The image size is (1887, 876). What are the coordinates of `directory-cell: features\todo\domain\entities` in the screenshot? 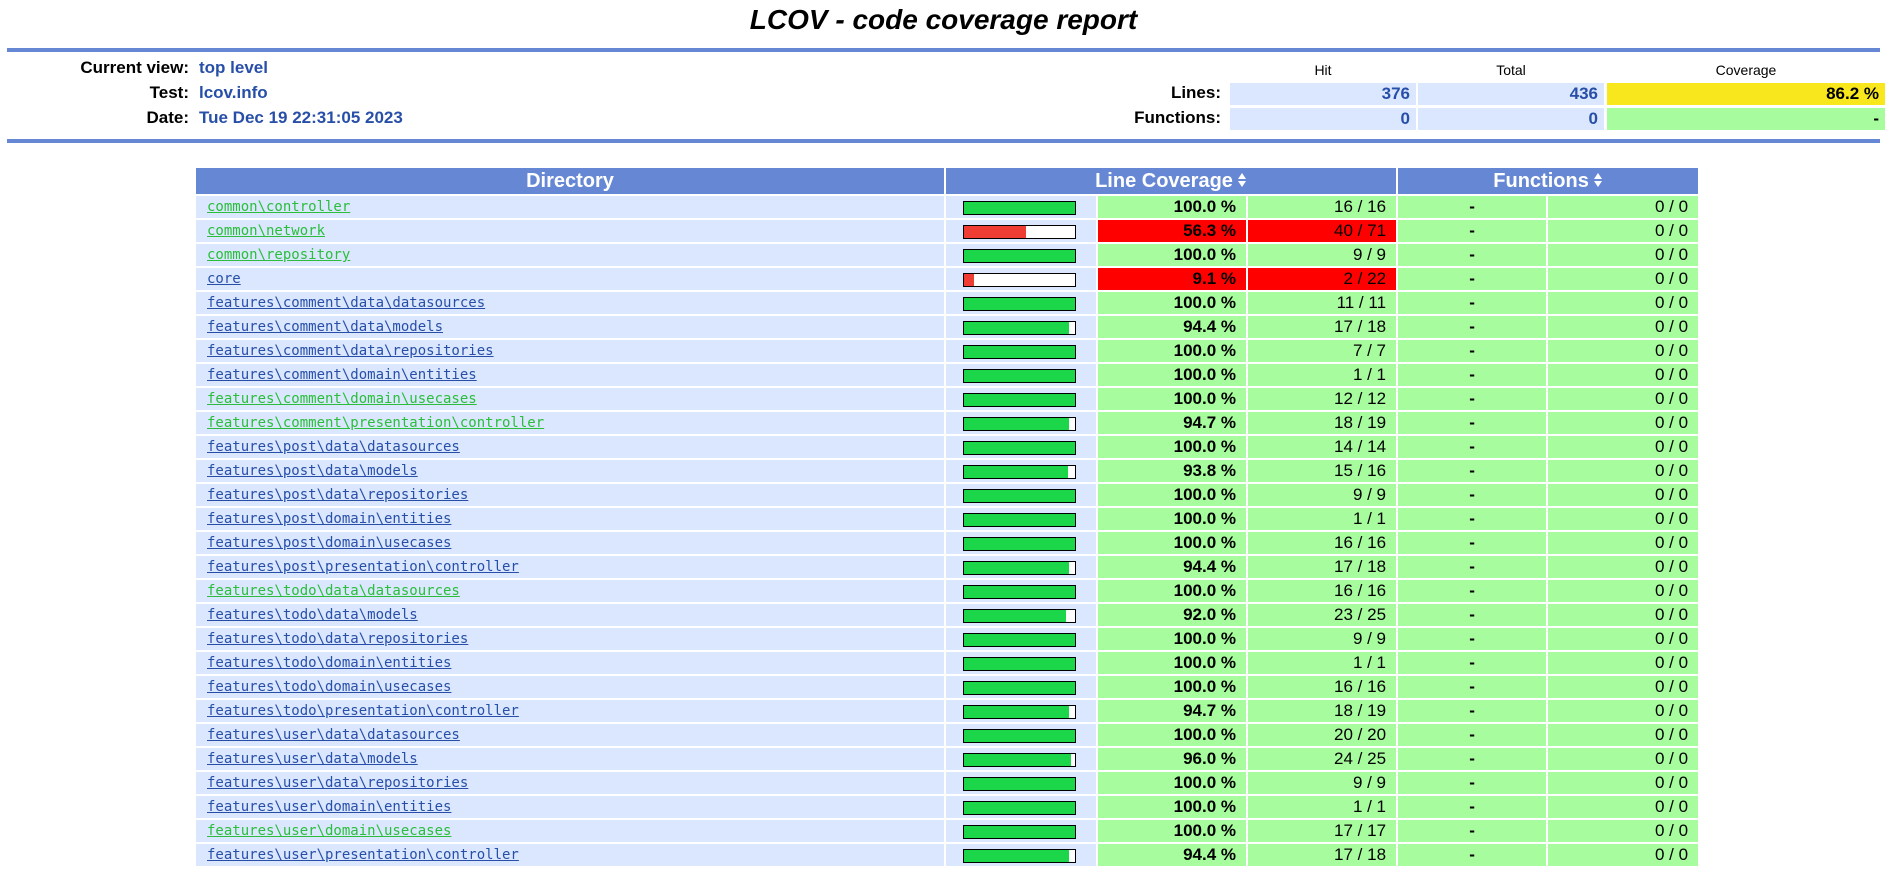 It's located at (570, 663).